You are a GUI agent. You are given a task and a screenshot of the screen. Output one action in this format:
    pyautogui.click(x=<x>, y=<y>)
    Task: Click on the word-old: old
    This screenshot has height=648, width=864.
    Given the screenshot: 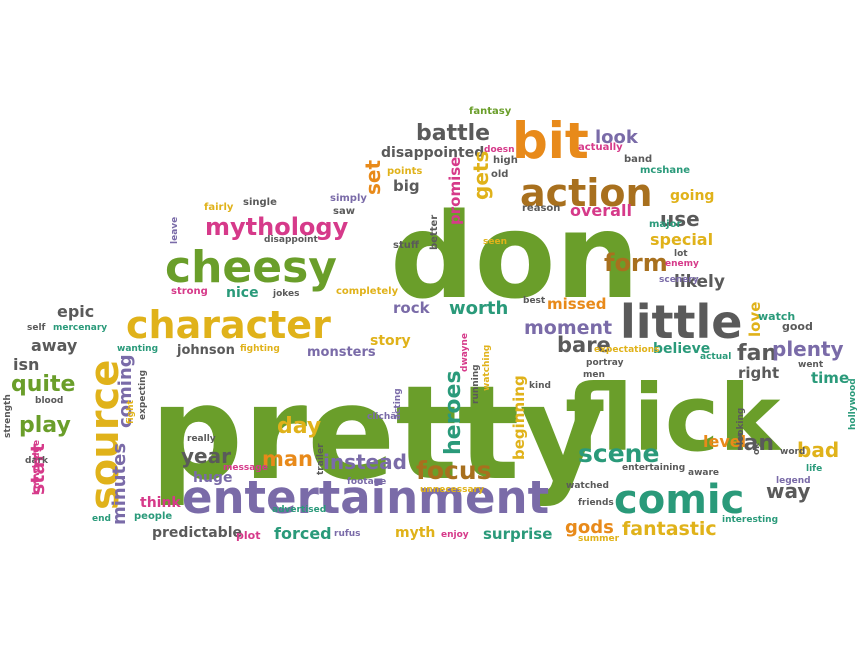 What is the action you would take?
    pyautogui.click(x=499, y=174)
    